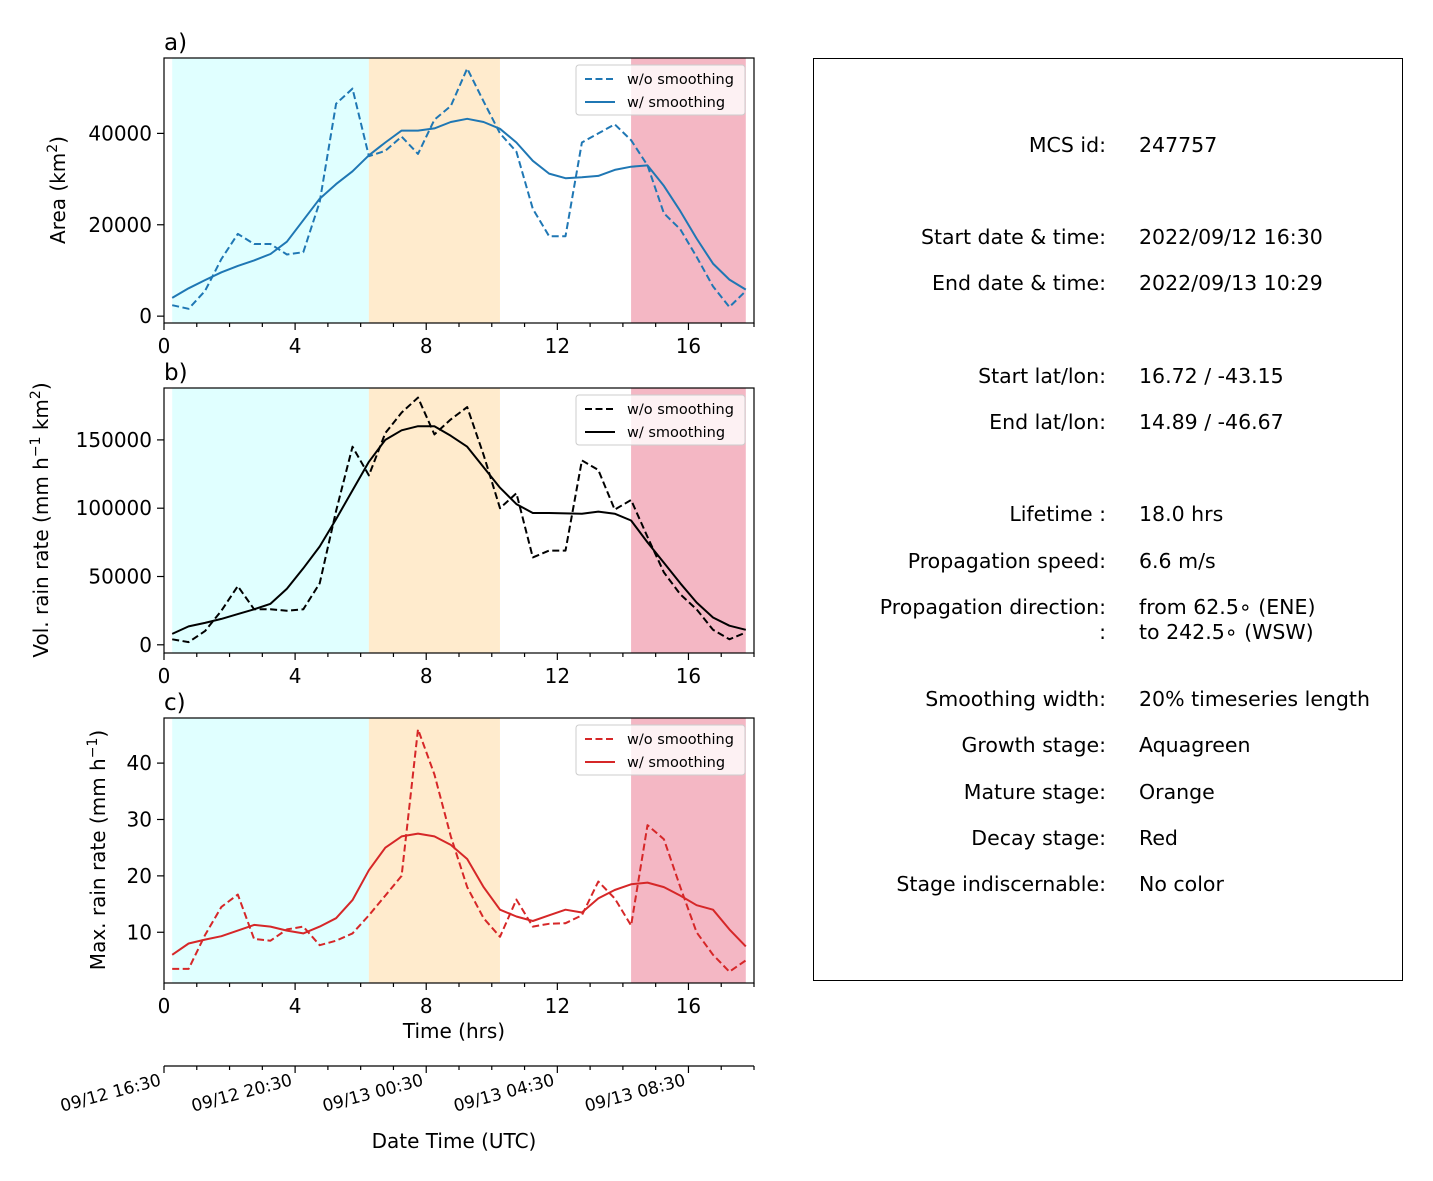  Describe the element at coordinates (1006, 561) in the screenshot. I see `info-key: Propagation speed:` at that location.